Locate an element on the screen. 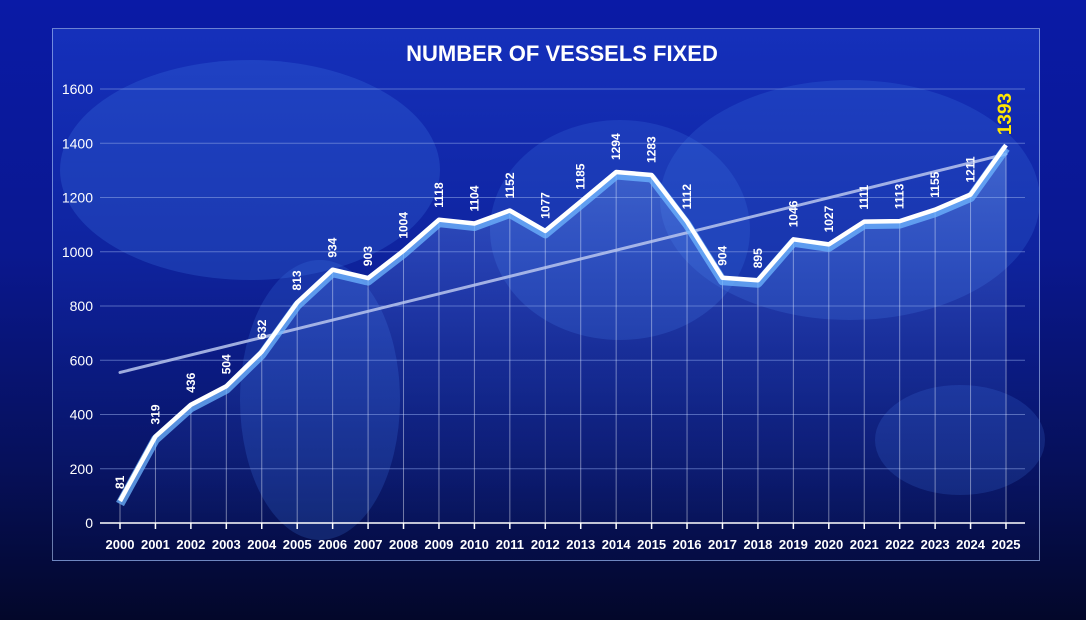  x-tick-label: 2014 is located at coordinates (617, 544).